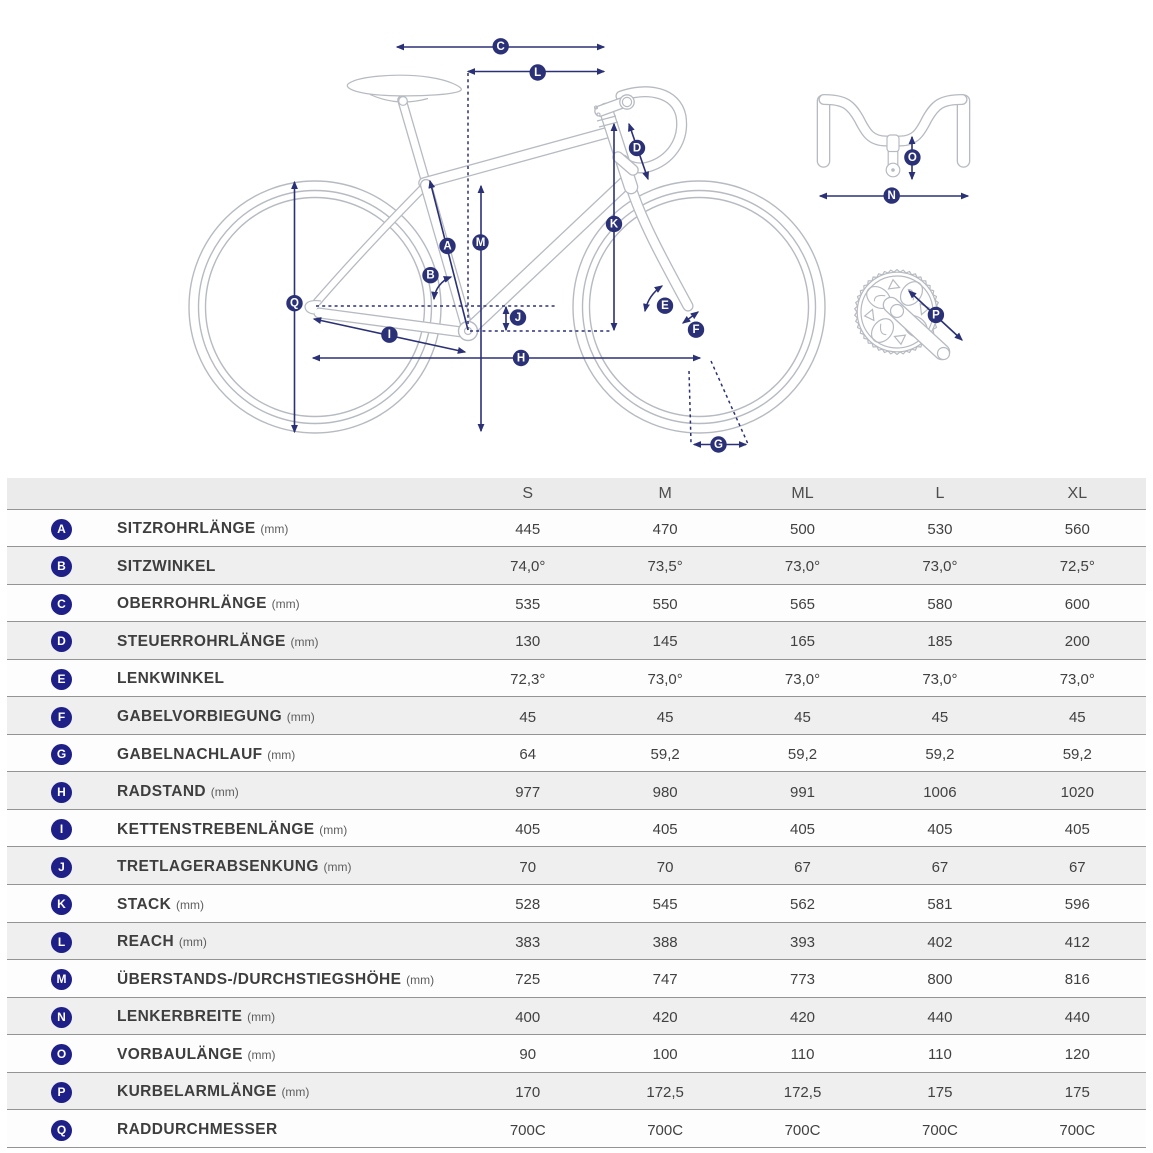  Describe the element at coordinates (695, 330) in the screenshot. I see `svg-text: F` at that location.